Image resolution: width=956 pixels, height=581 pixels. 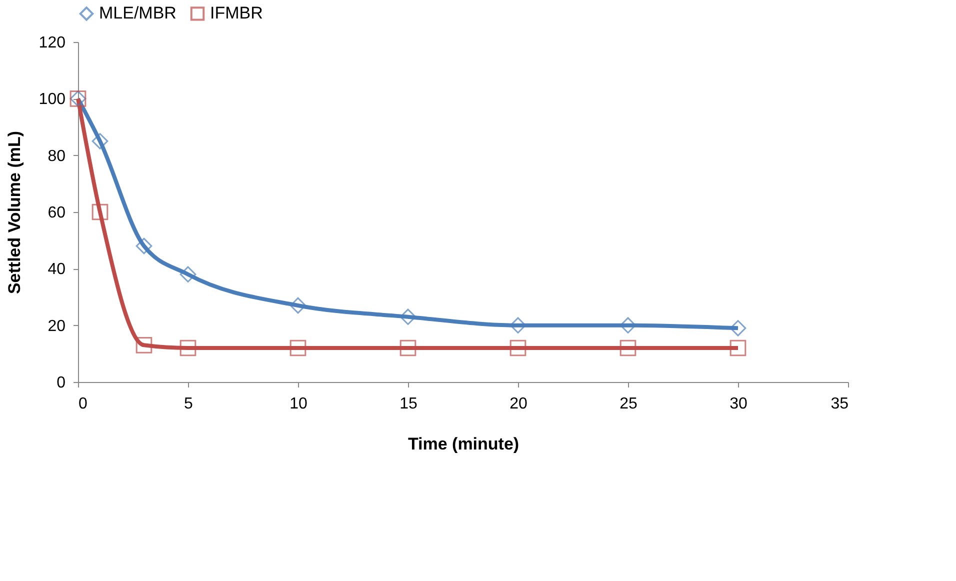 I want to click on y-tick-label: 40, so click(x=57, y=269).